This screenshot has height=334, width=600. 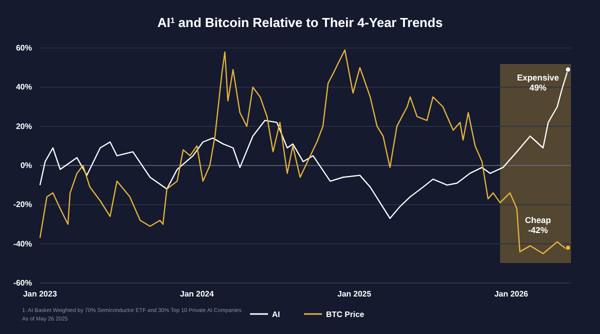 What do you see at coordinates (276, 314) in the screenshot?
I see `legend-label: AI` at bounding box center [276, 314].